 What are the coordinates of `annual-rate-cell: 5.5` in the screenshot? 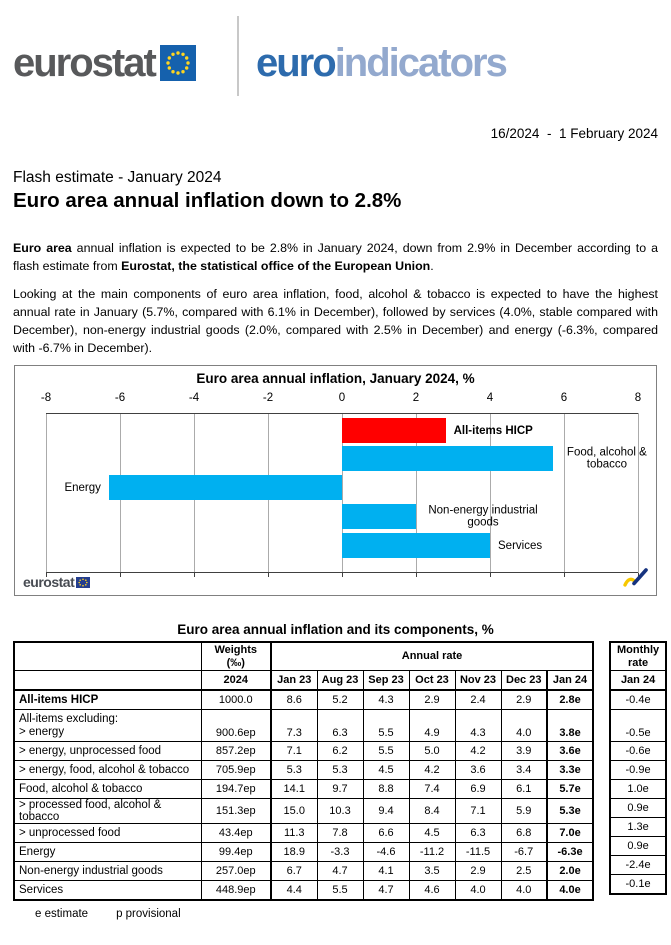 It's located at (340, 890).